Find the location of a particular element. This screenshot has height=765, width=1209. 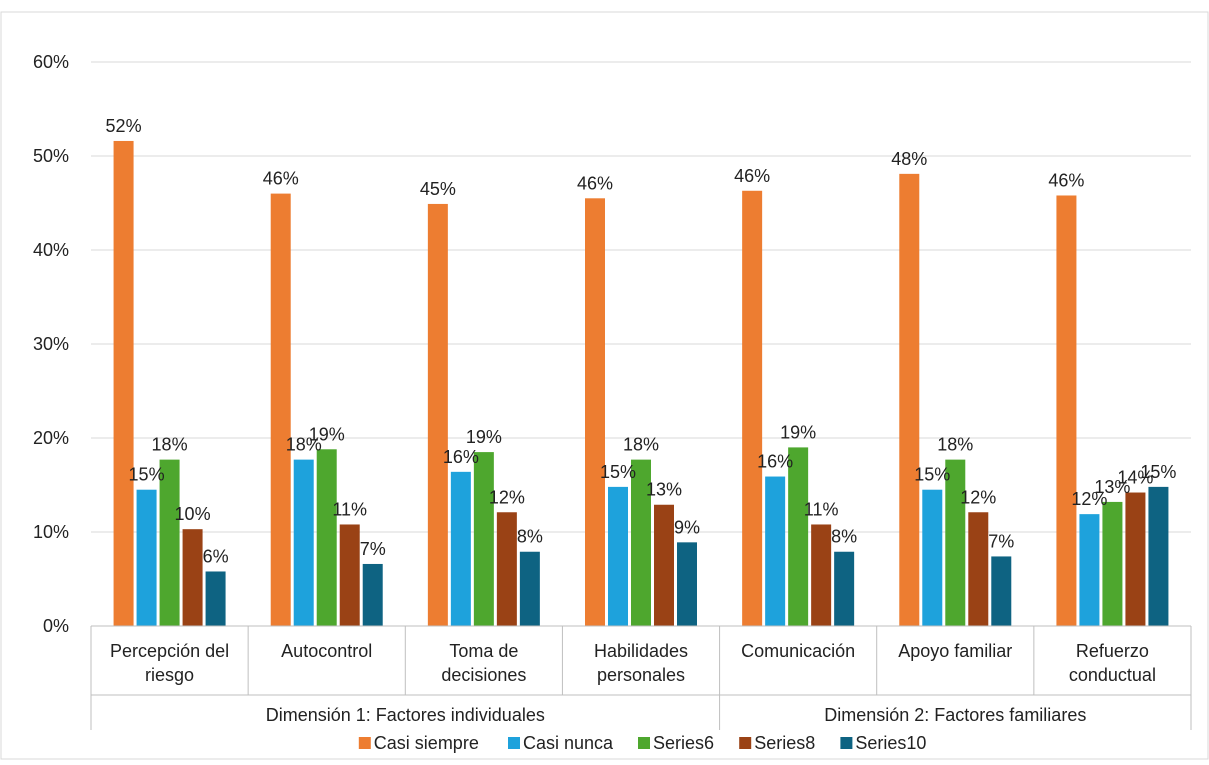

legend-label: Casi nunca is located at coordinates (568, 743).